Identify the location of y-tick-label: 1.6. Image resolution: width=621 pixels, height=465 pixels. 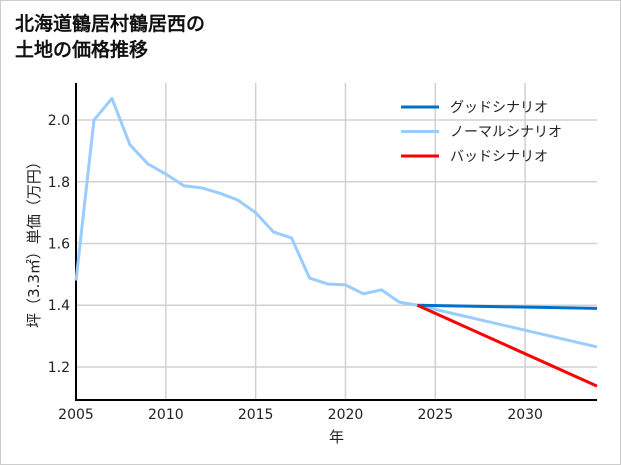
(59, 245).